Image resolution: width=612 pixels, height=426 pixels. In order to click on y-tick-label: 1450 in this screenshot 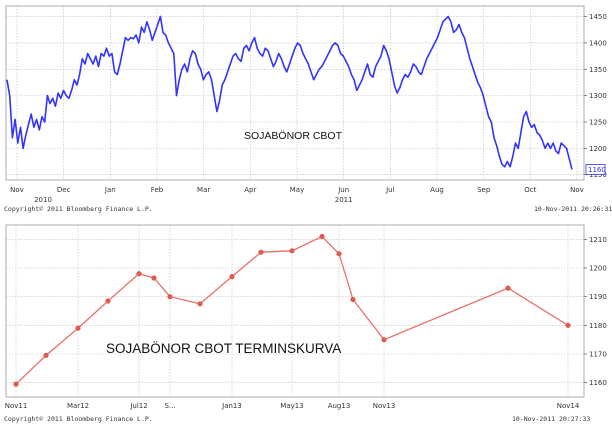, I will do `click(598, 17)`.